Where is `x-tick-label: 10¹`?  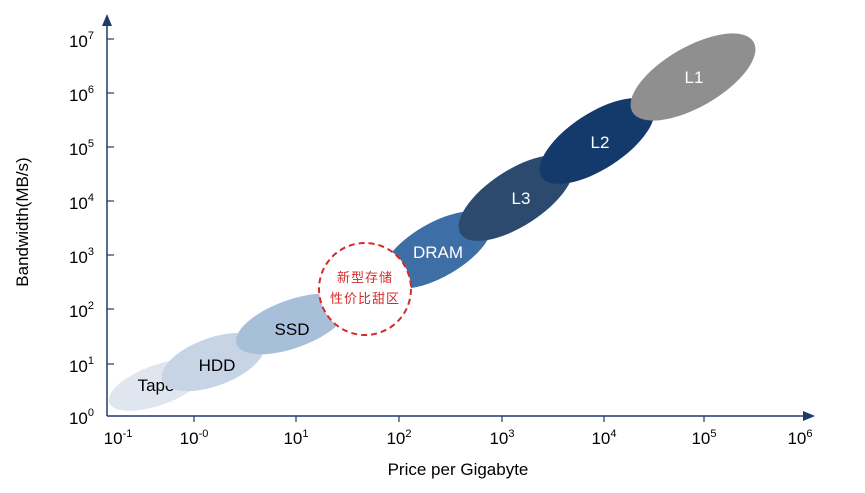
x-tick-label: 10¹ is located at coordinates (295, 438).